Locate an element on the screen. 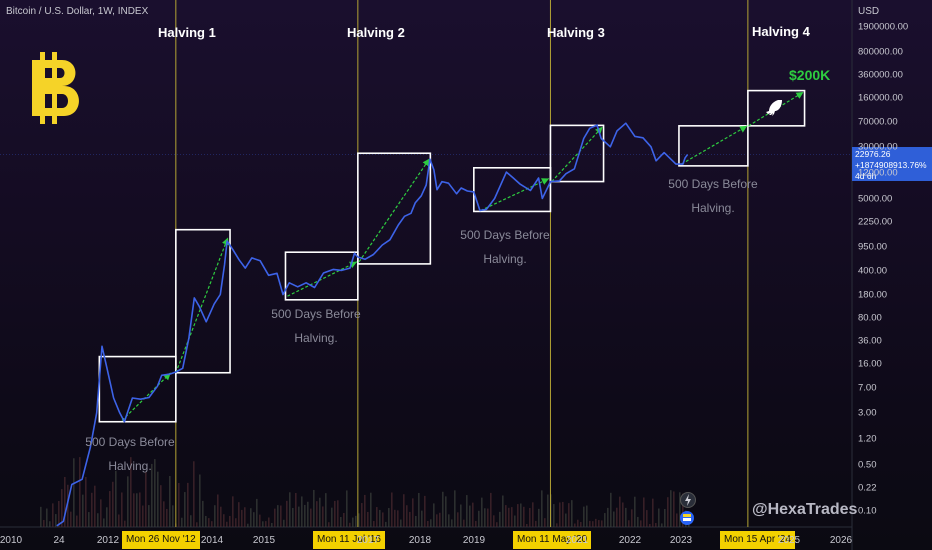  x-tick-label: 2025 is located at coordinates (789, 540).